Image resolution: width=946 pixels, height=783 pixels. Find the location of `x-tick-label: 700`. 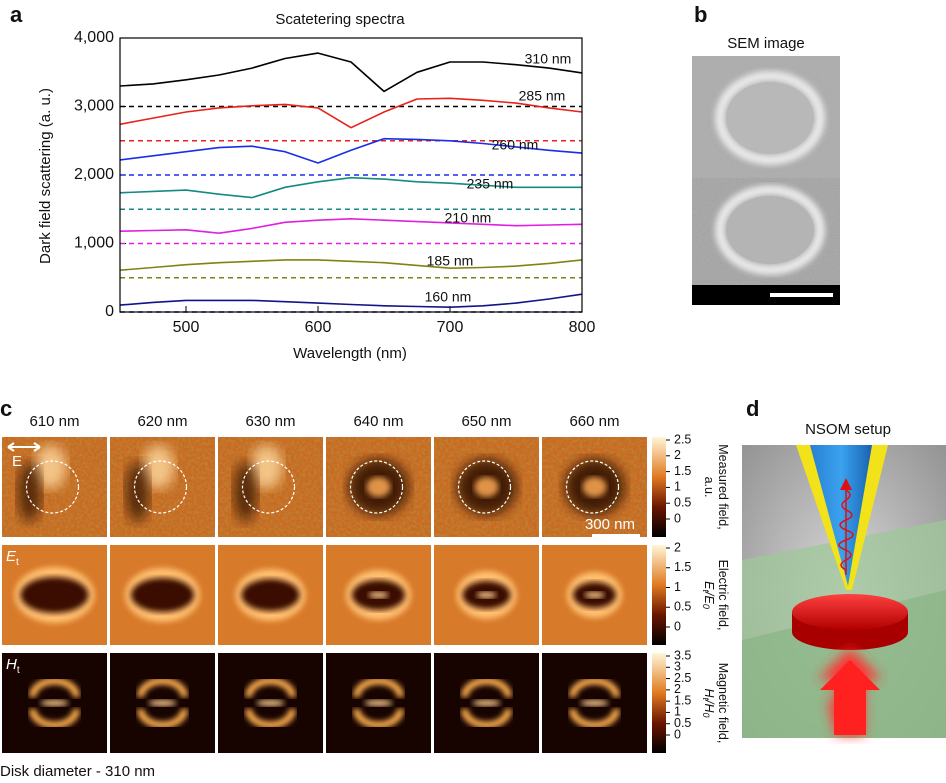

x-tick-label: 700 is located at coordinates (450, 327).